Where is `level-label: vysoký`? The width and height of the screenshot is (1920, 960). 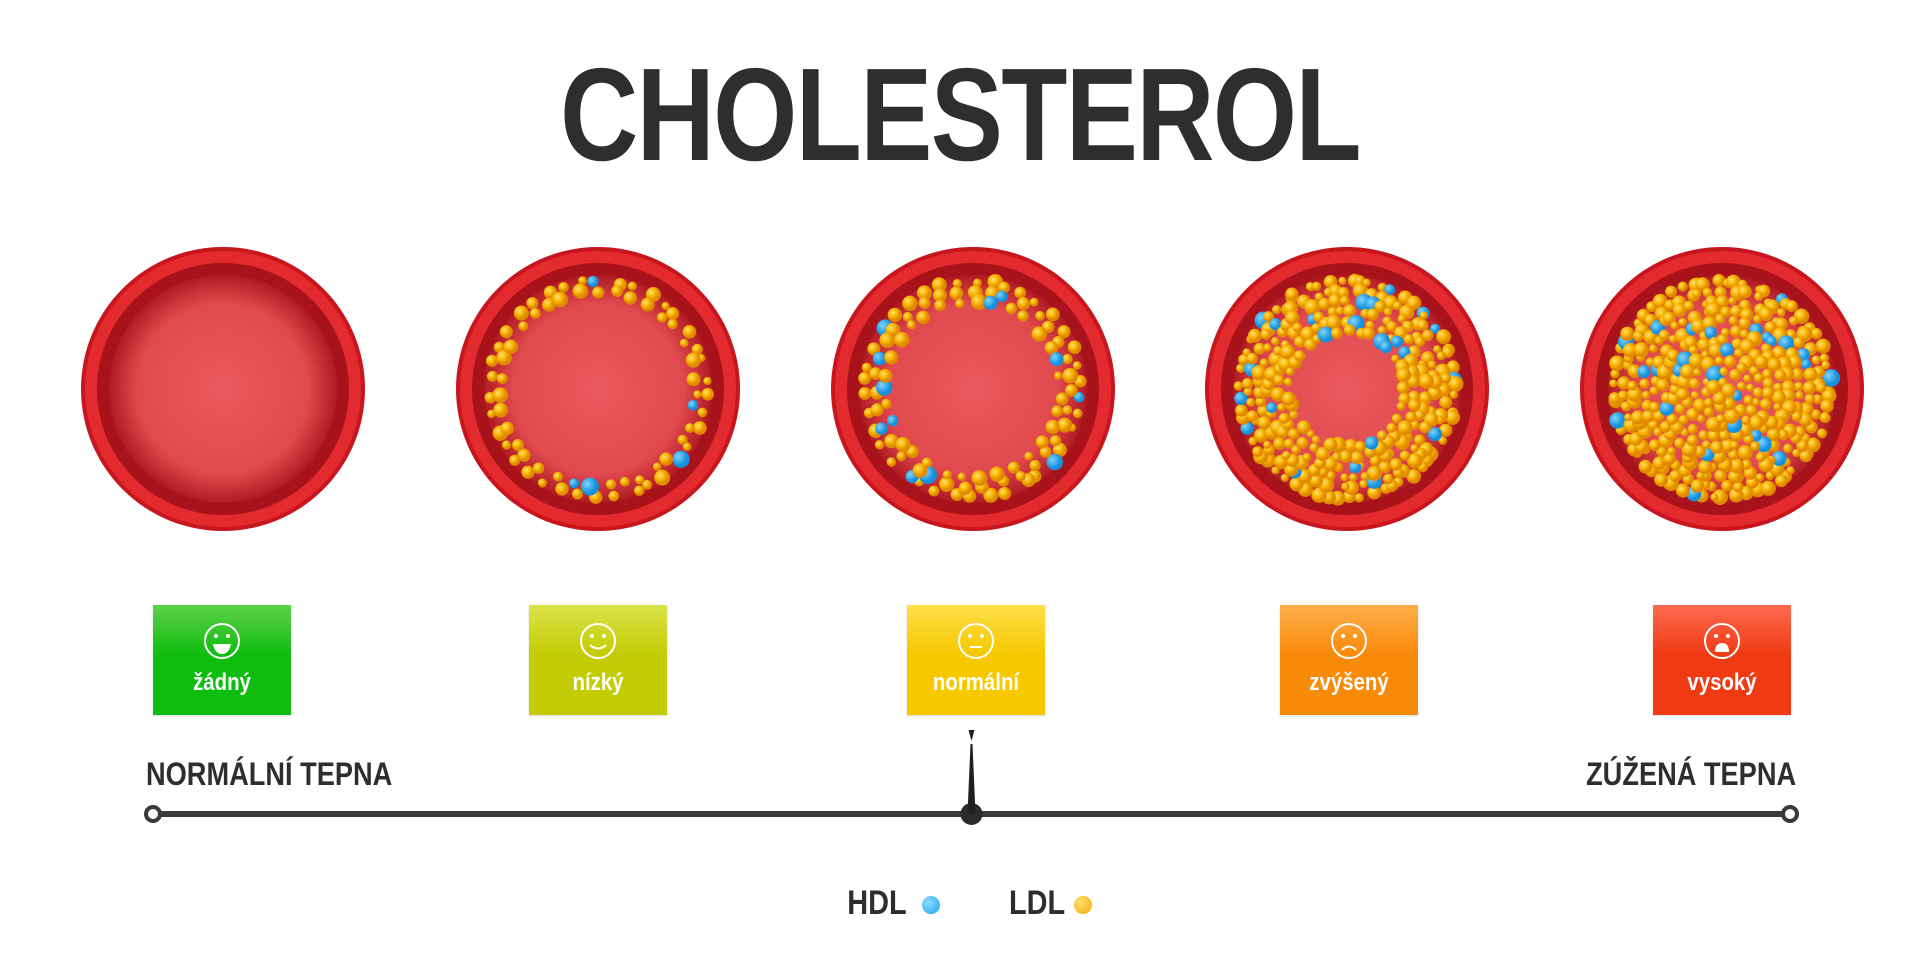 level-label: vysoký is located at coordinates (1722, 682).